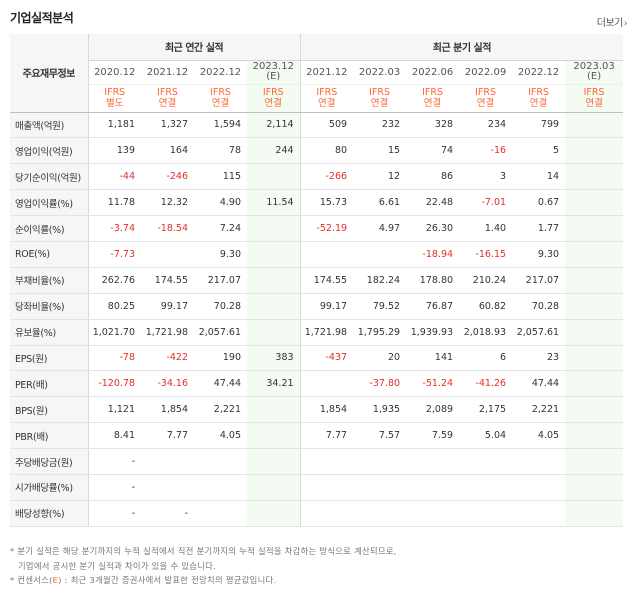 The height and width of the screenshot is (590, 636). Describe the element at coordinates (220, 151) in the screenshot. I see `table-cell: 78` at that location.